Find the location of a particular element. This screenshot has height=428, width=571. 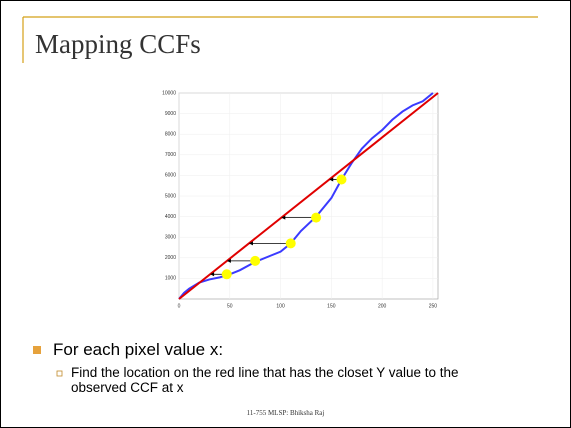

y-tick-label: 6000 is located at coordinates (170, 176).